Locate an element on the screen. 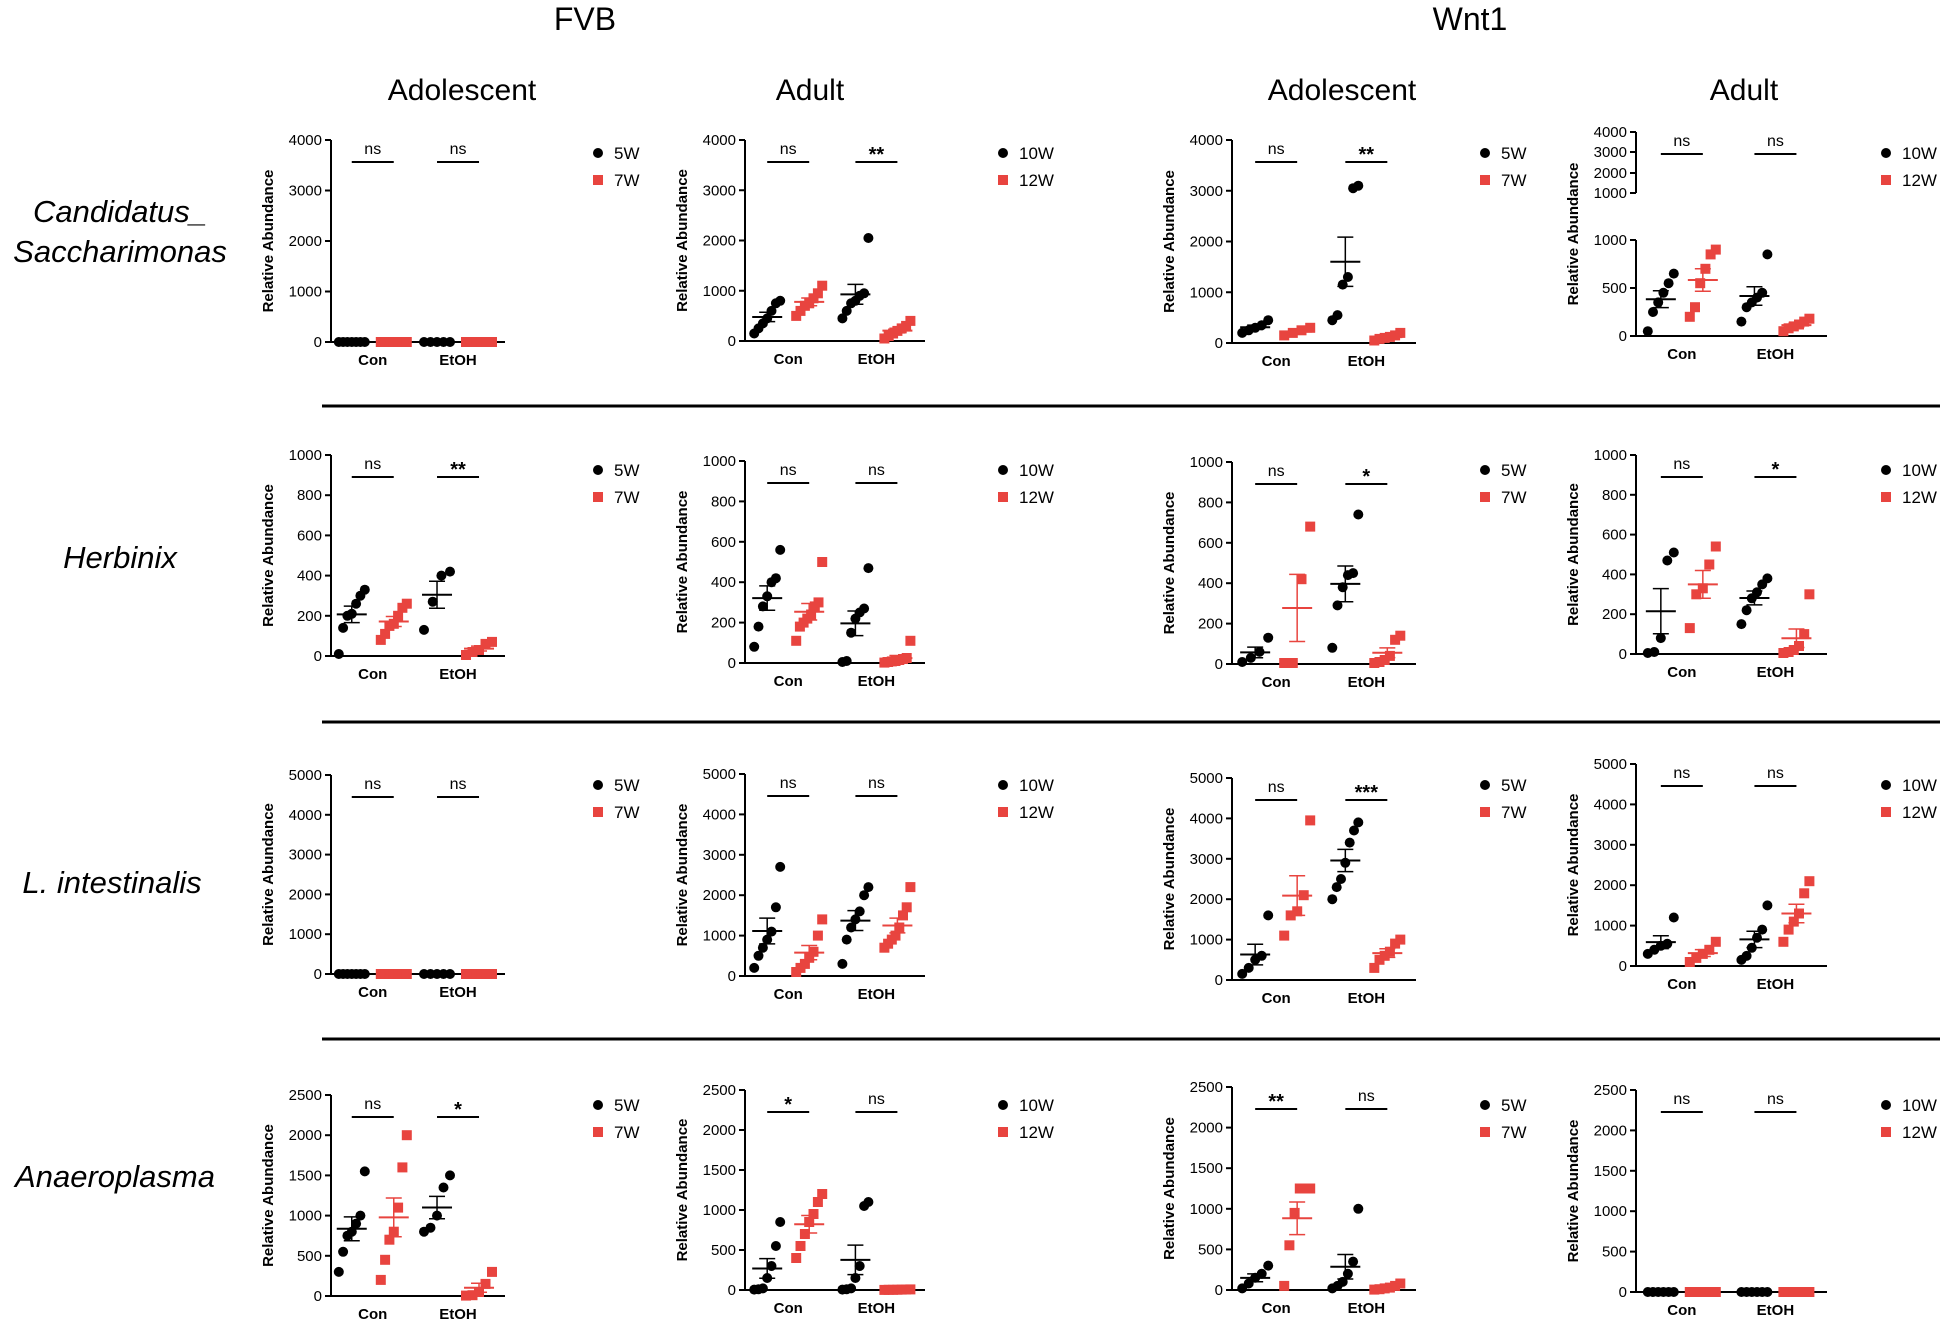  taxon-label-line: Anaeroplasma is located at coordinates (114, 1176).